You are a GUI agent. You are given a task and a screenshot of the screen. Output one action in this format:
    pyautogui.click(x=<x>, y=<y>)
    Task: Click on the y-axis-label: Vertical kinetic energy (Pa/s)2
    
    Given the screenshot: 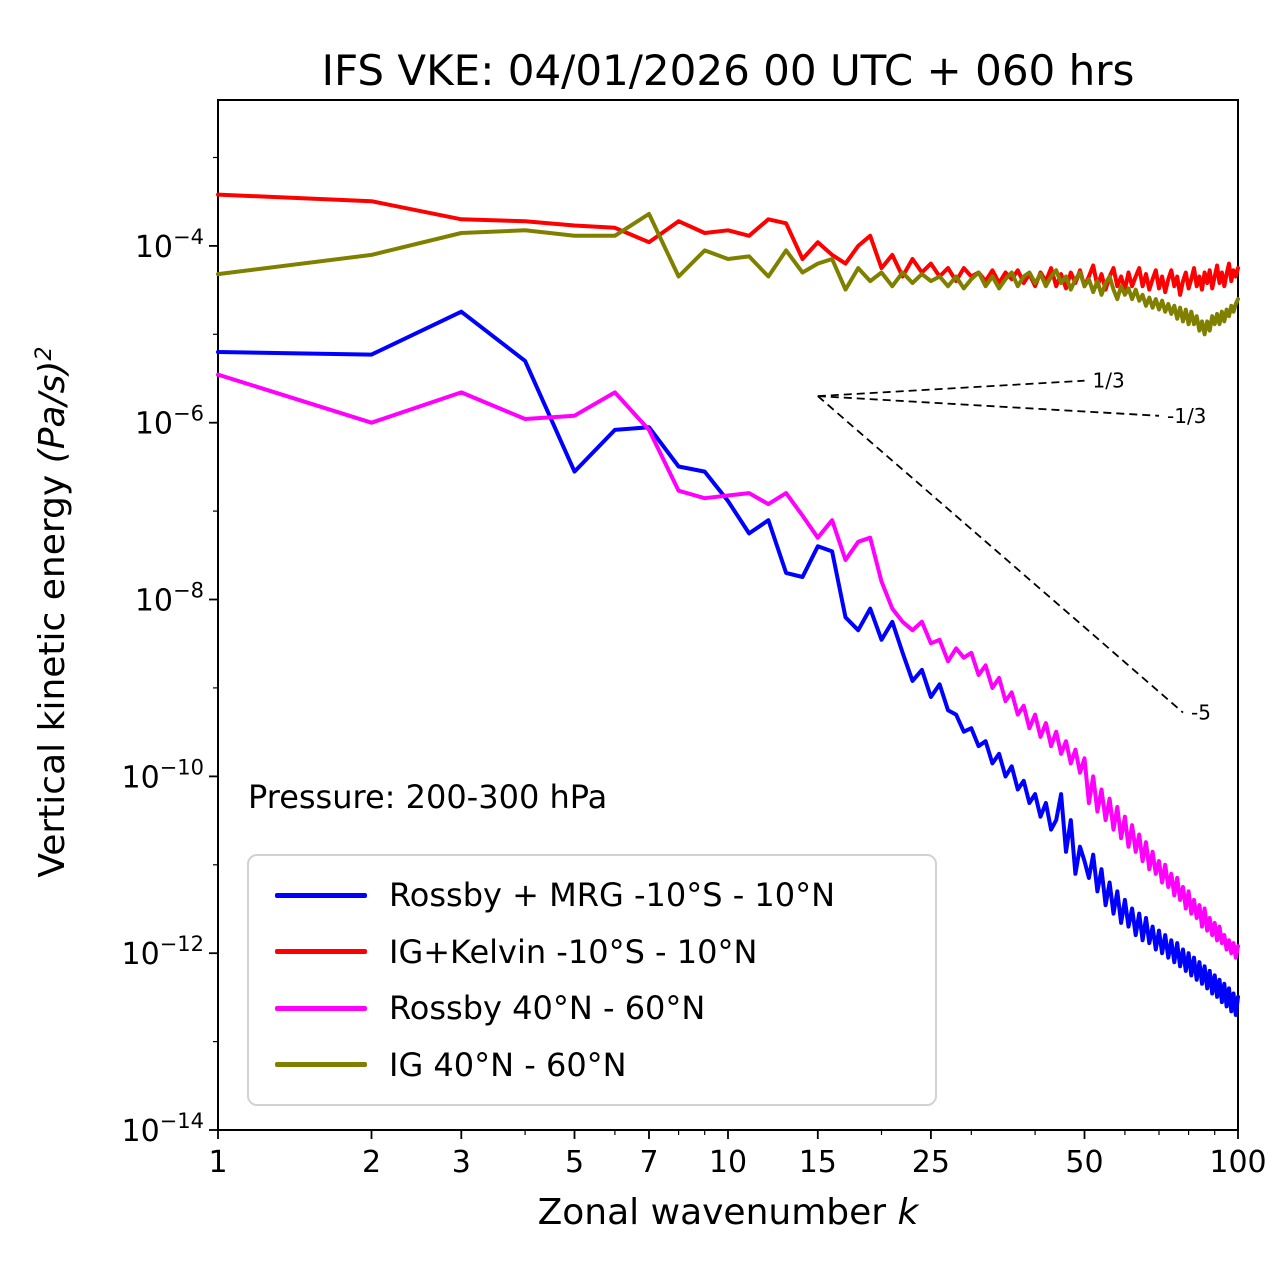 What is the action you would take?
    pyautogui.click(x=52, y=612)
    